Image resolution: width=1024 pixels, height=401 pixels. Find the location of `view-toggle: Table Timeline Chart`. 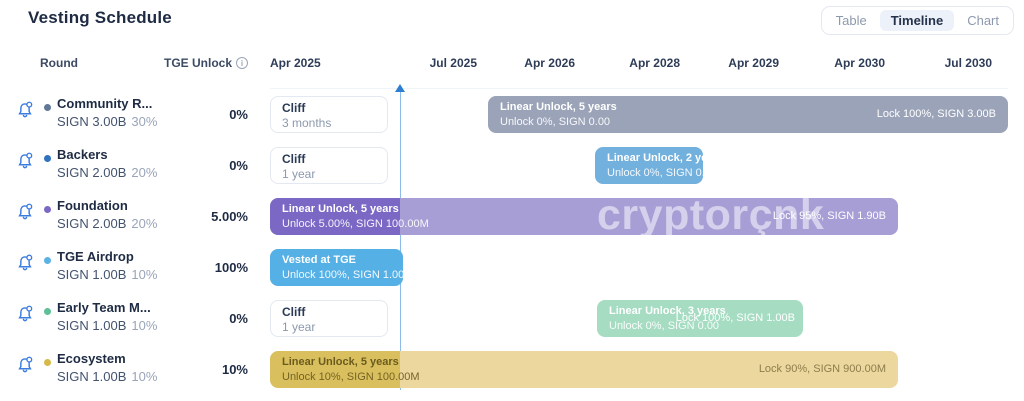

view-toggle: Table Timeline Chart is located at coordinates (917, 20).